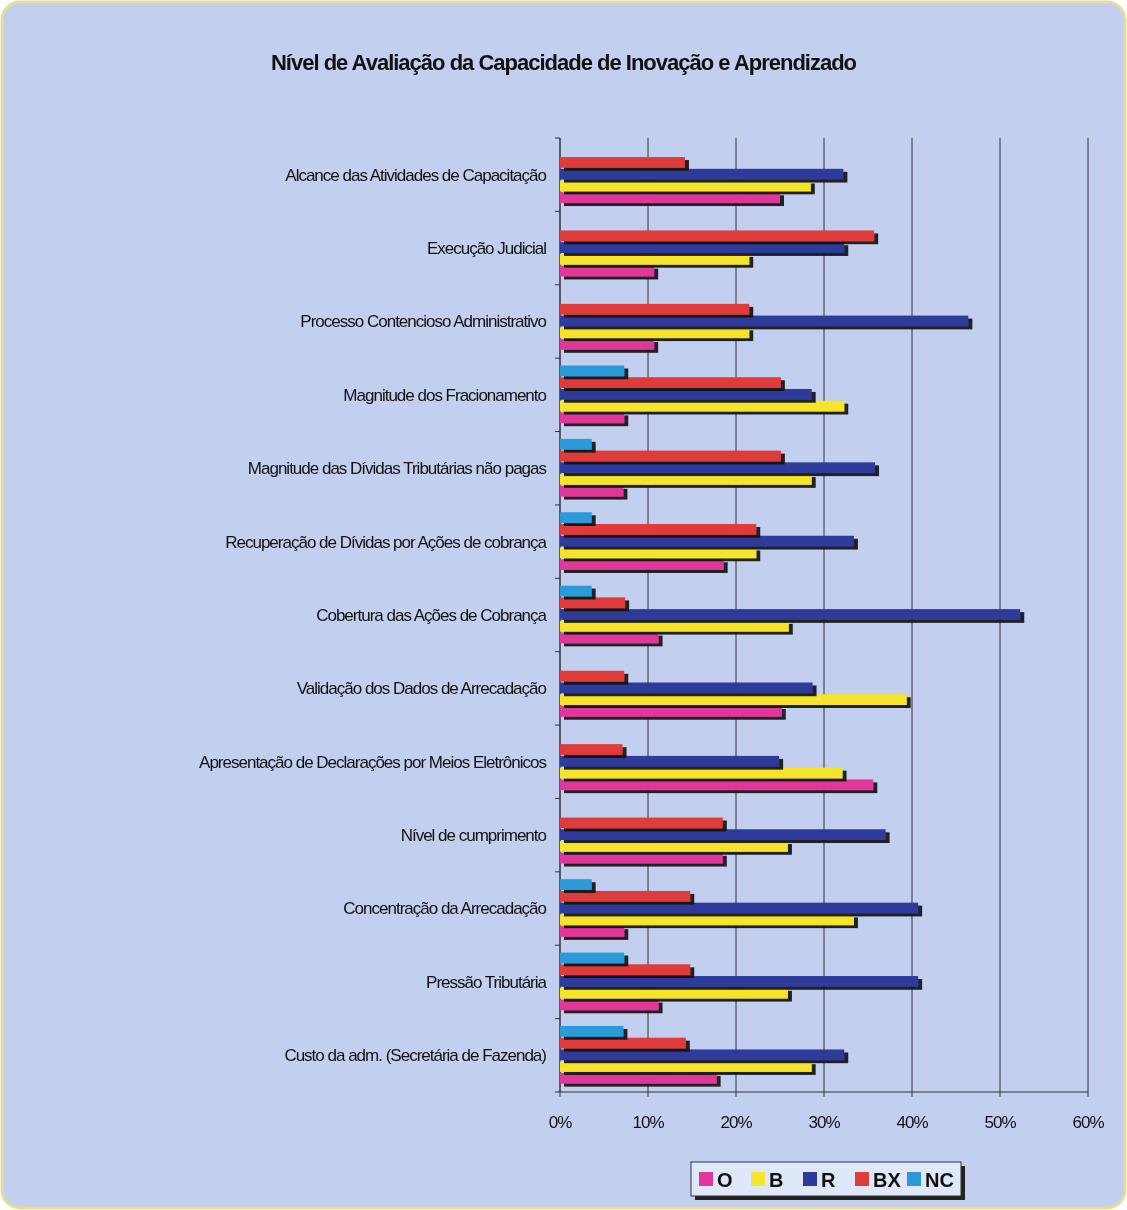 Image resolution: width=1127 pixels, height=1210 pixels. Describe the element at coordinates (416, 175) in the screenshot. I see `y-tick-label: Alcance das Atividades de Capacitação` at that location.